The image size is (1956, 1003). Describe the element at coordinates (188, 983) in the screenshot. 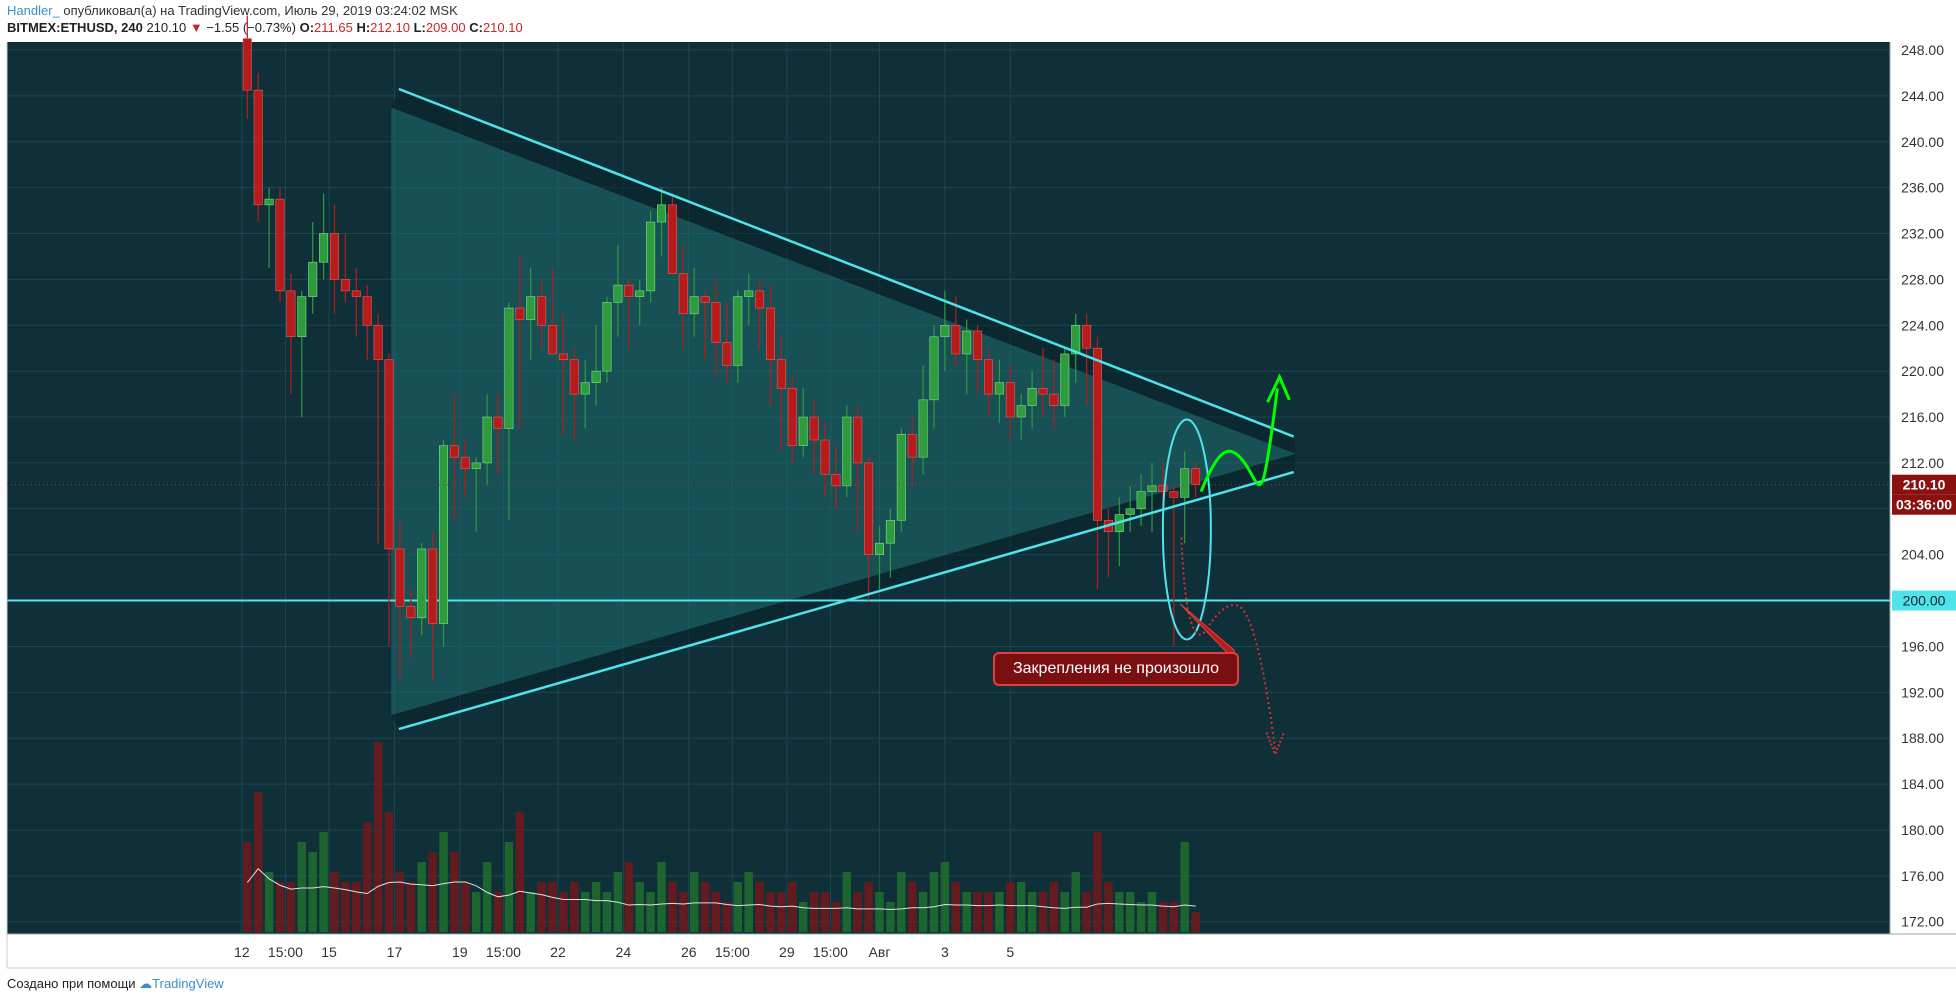

I see `tradingview-link: TradingView` at that location.